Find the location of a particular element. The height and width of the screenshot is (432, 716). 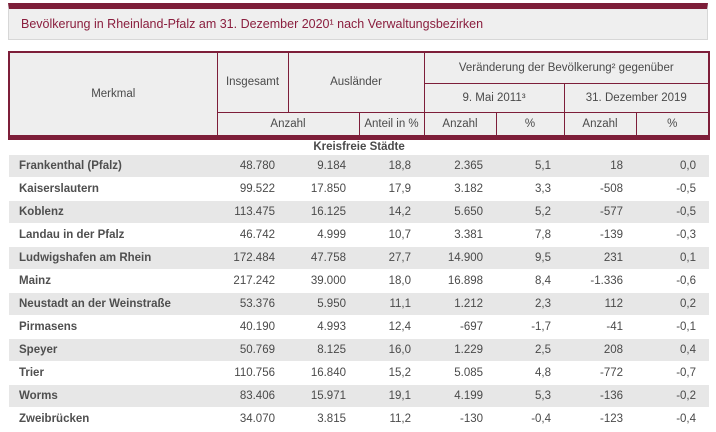

district-name: Koblenz is located at coordinates (113, 212).